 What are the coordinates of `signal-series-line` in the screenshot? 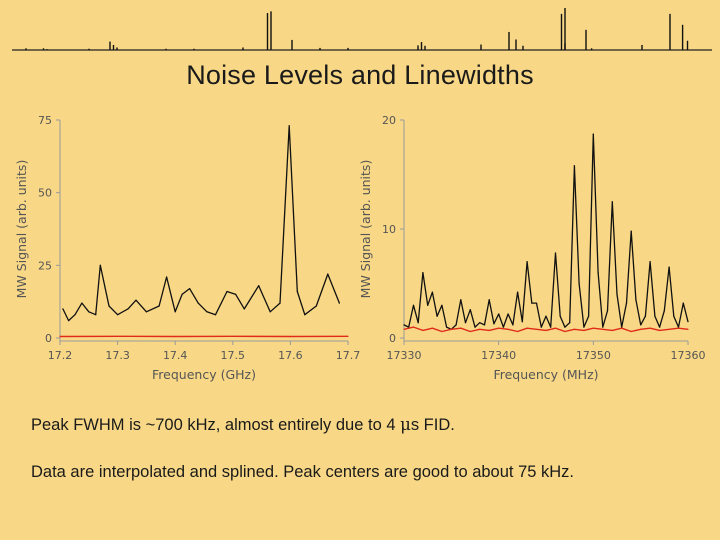 It's located at (201, 223).